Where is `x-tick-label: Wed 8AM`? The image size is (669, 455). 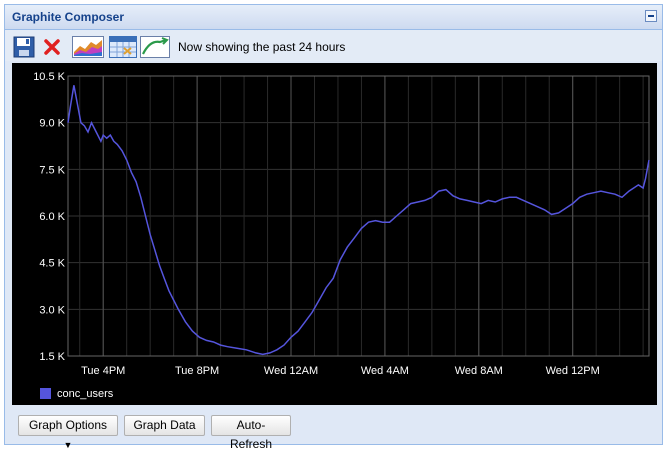 x-tick-label: Wed 8AM is located at coordinates (479, 371).